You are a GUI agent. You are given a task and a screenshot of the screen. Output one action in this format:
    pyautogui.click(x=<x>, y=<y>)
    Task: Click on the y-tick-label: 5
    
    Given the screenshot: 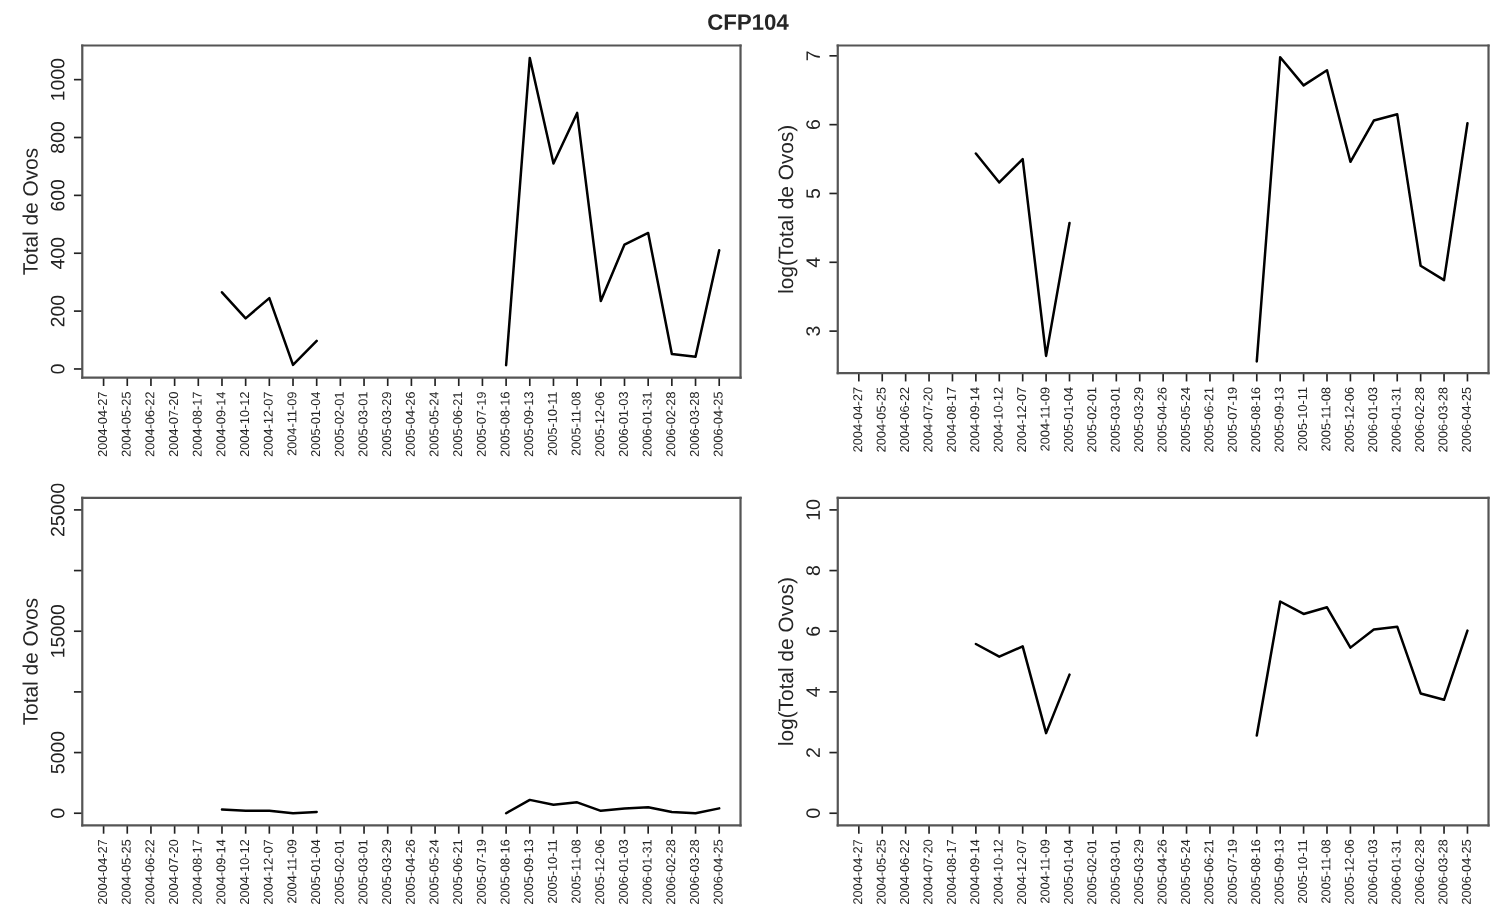 What is the action you would take?
    pyautogui.click(x=813, y=193)
    